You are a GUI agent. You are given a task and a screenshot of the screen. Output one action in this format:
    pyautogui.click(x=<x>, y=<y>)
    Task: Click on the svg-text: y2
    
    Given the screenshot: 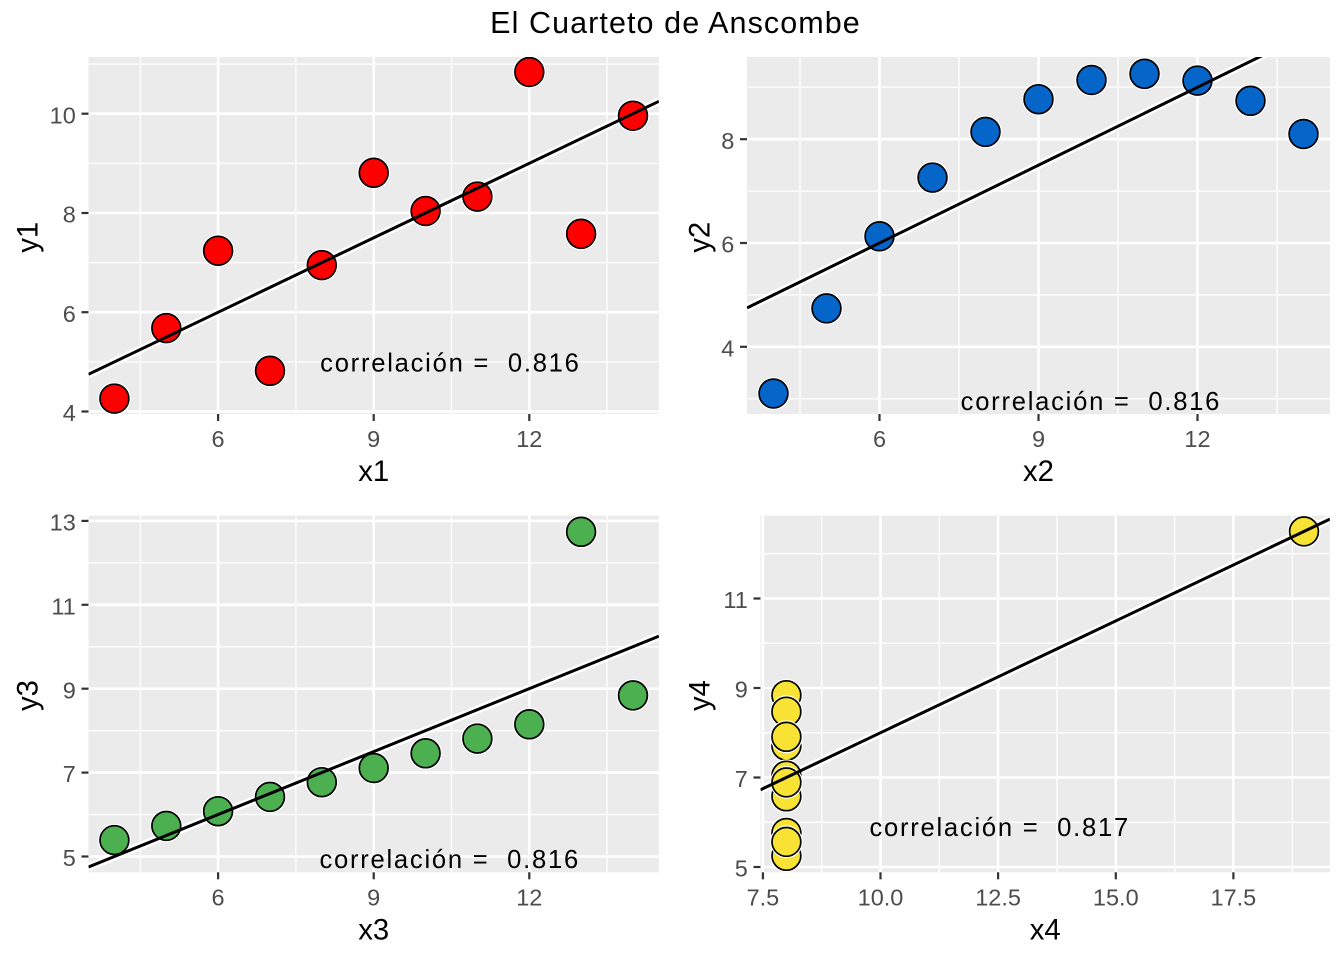 What is the action you would take?
    pyautogui.click(x=700, y=237)
    